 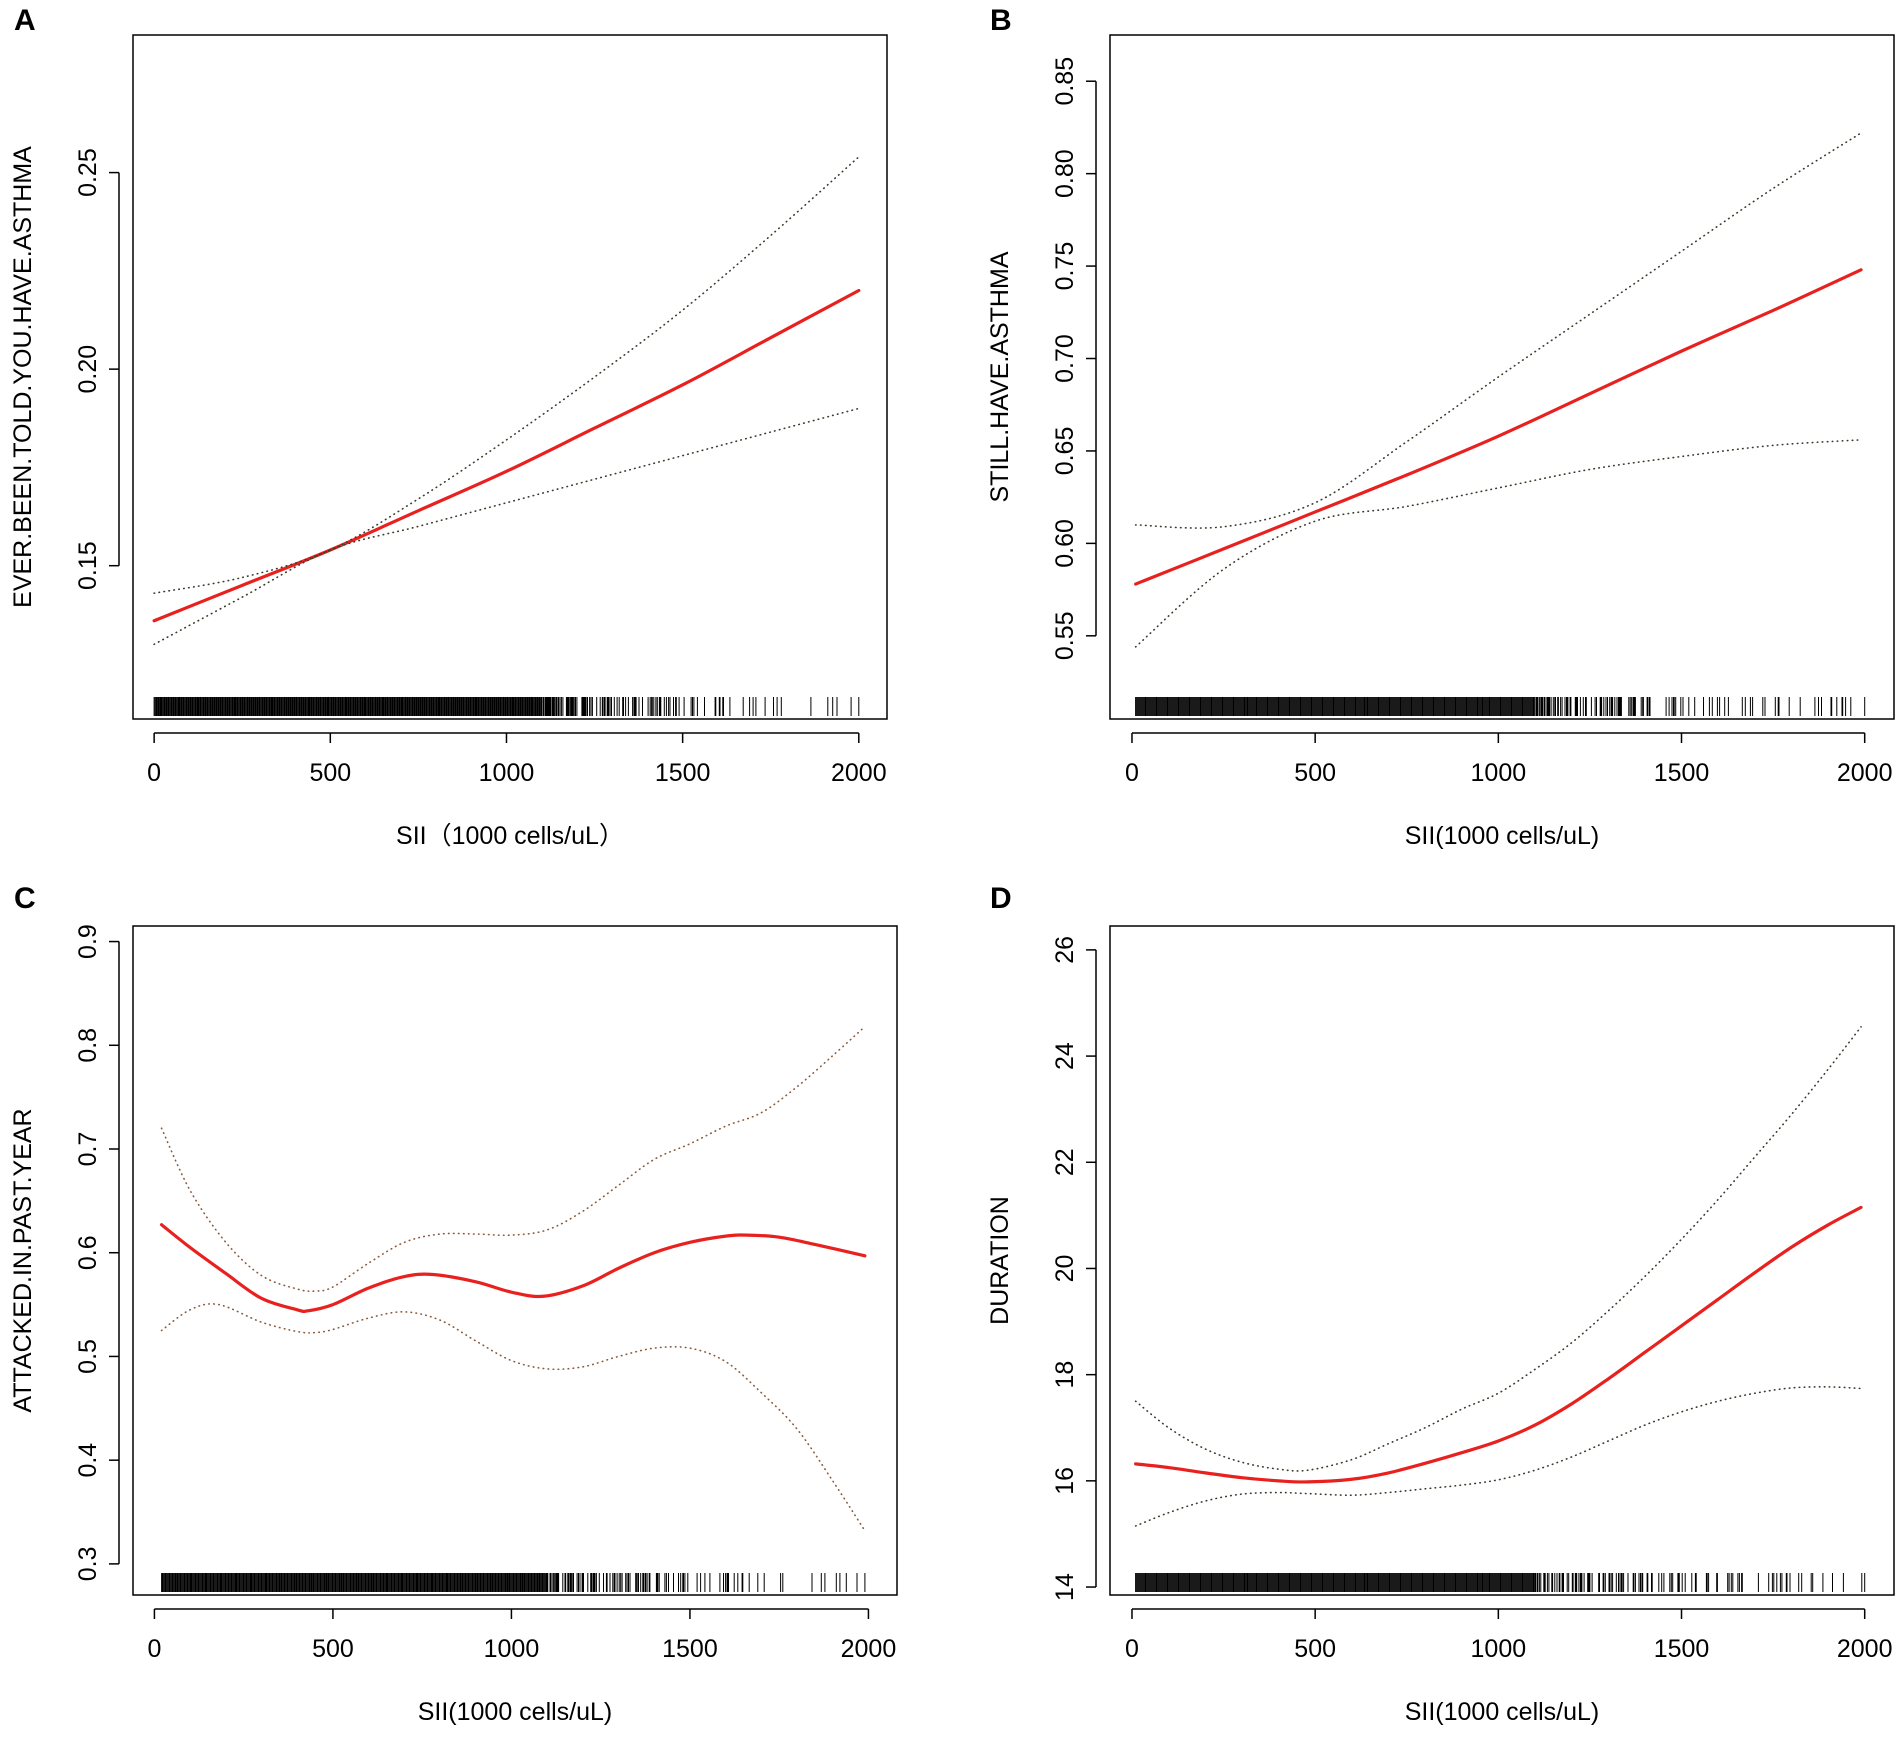 What do you see at coordinates (25, 898) in the screenshot?
I see `panel-letter: C` at bounding box center [25, 898].